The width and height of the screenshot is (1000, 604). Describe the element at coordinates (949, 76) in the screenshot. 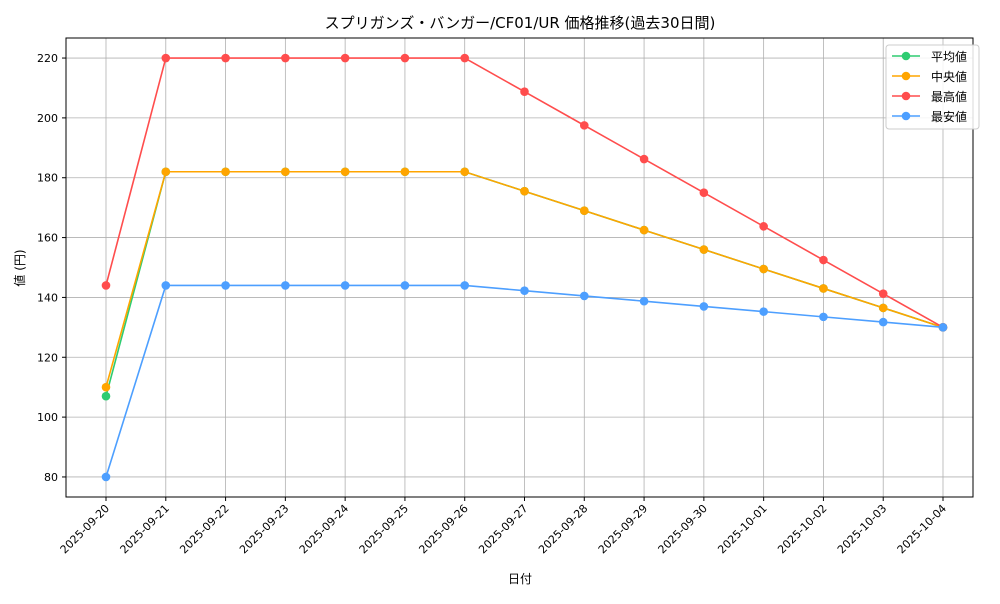

I see `legend-label: 中央値` at that location.